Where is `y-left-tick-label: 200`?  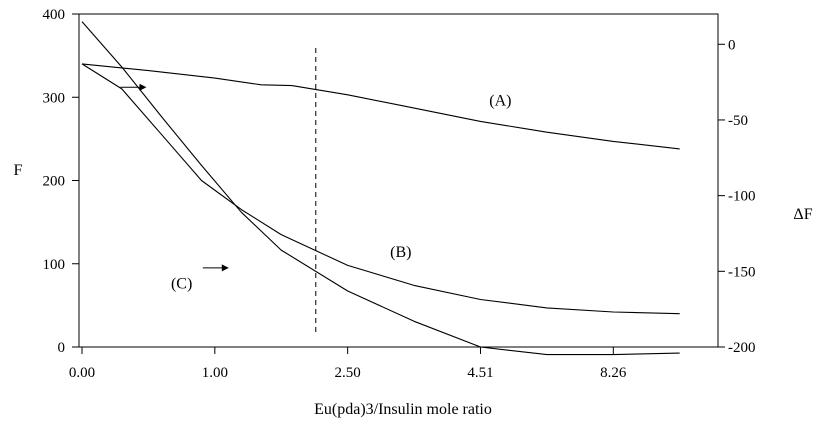 y-left-tick-label: 200 is located at coordinates (54, 182).